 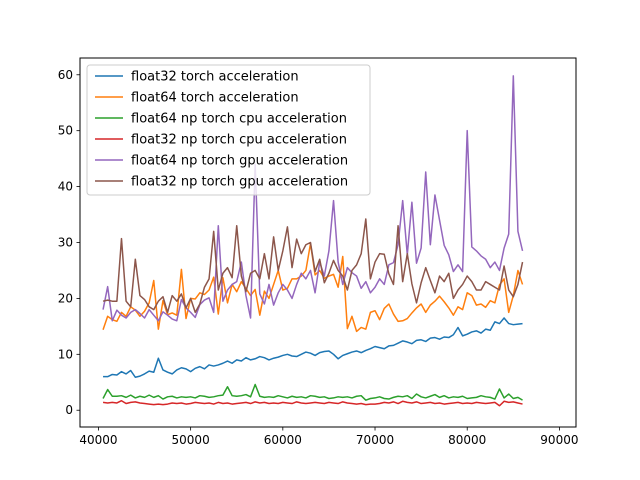 I want to click on y-tick-label: 60, so click(x=65, y=75).